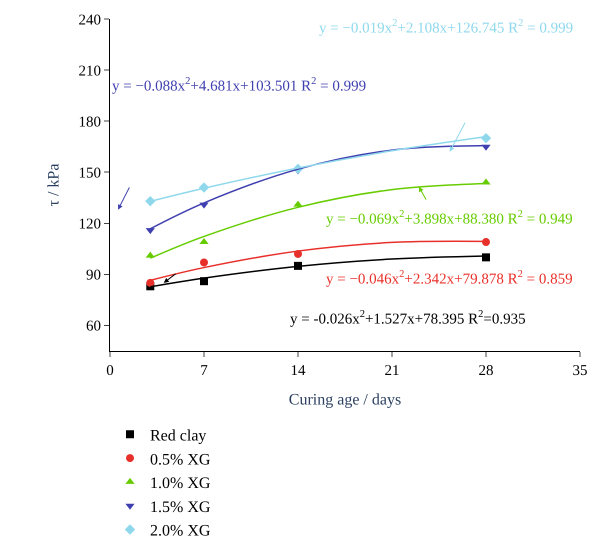  Describe the element at coordinates (580, 371) in the screenshot. I see `x-tick-label: 35` at that location.